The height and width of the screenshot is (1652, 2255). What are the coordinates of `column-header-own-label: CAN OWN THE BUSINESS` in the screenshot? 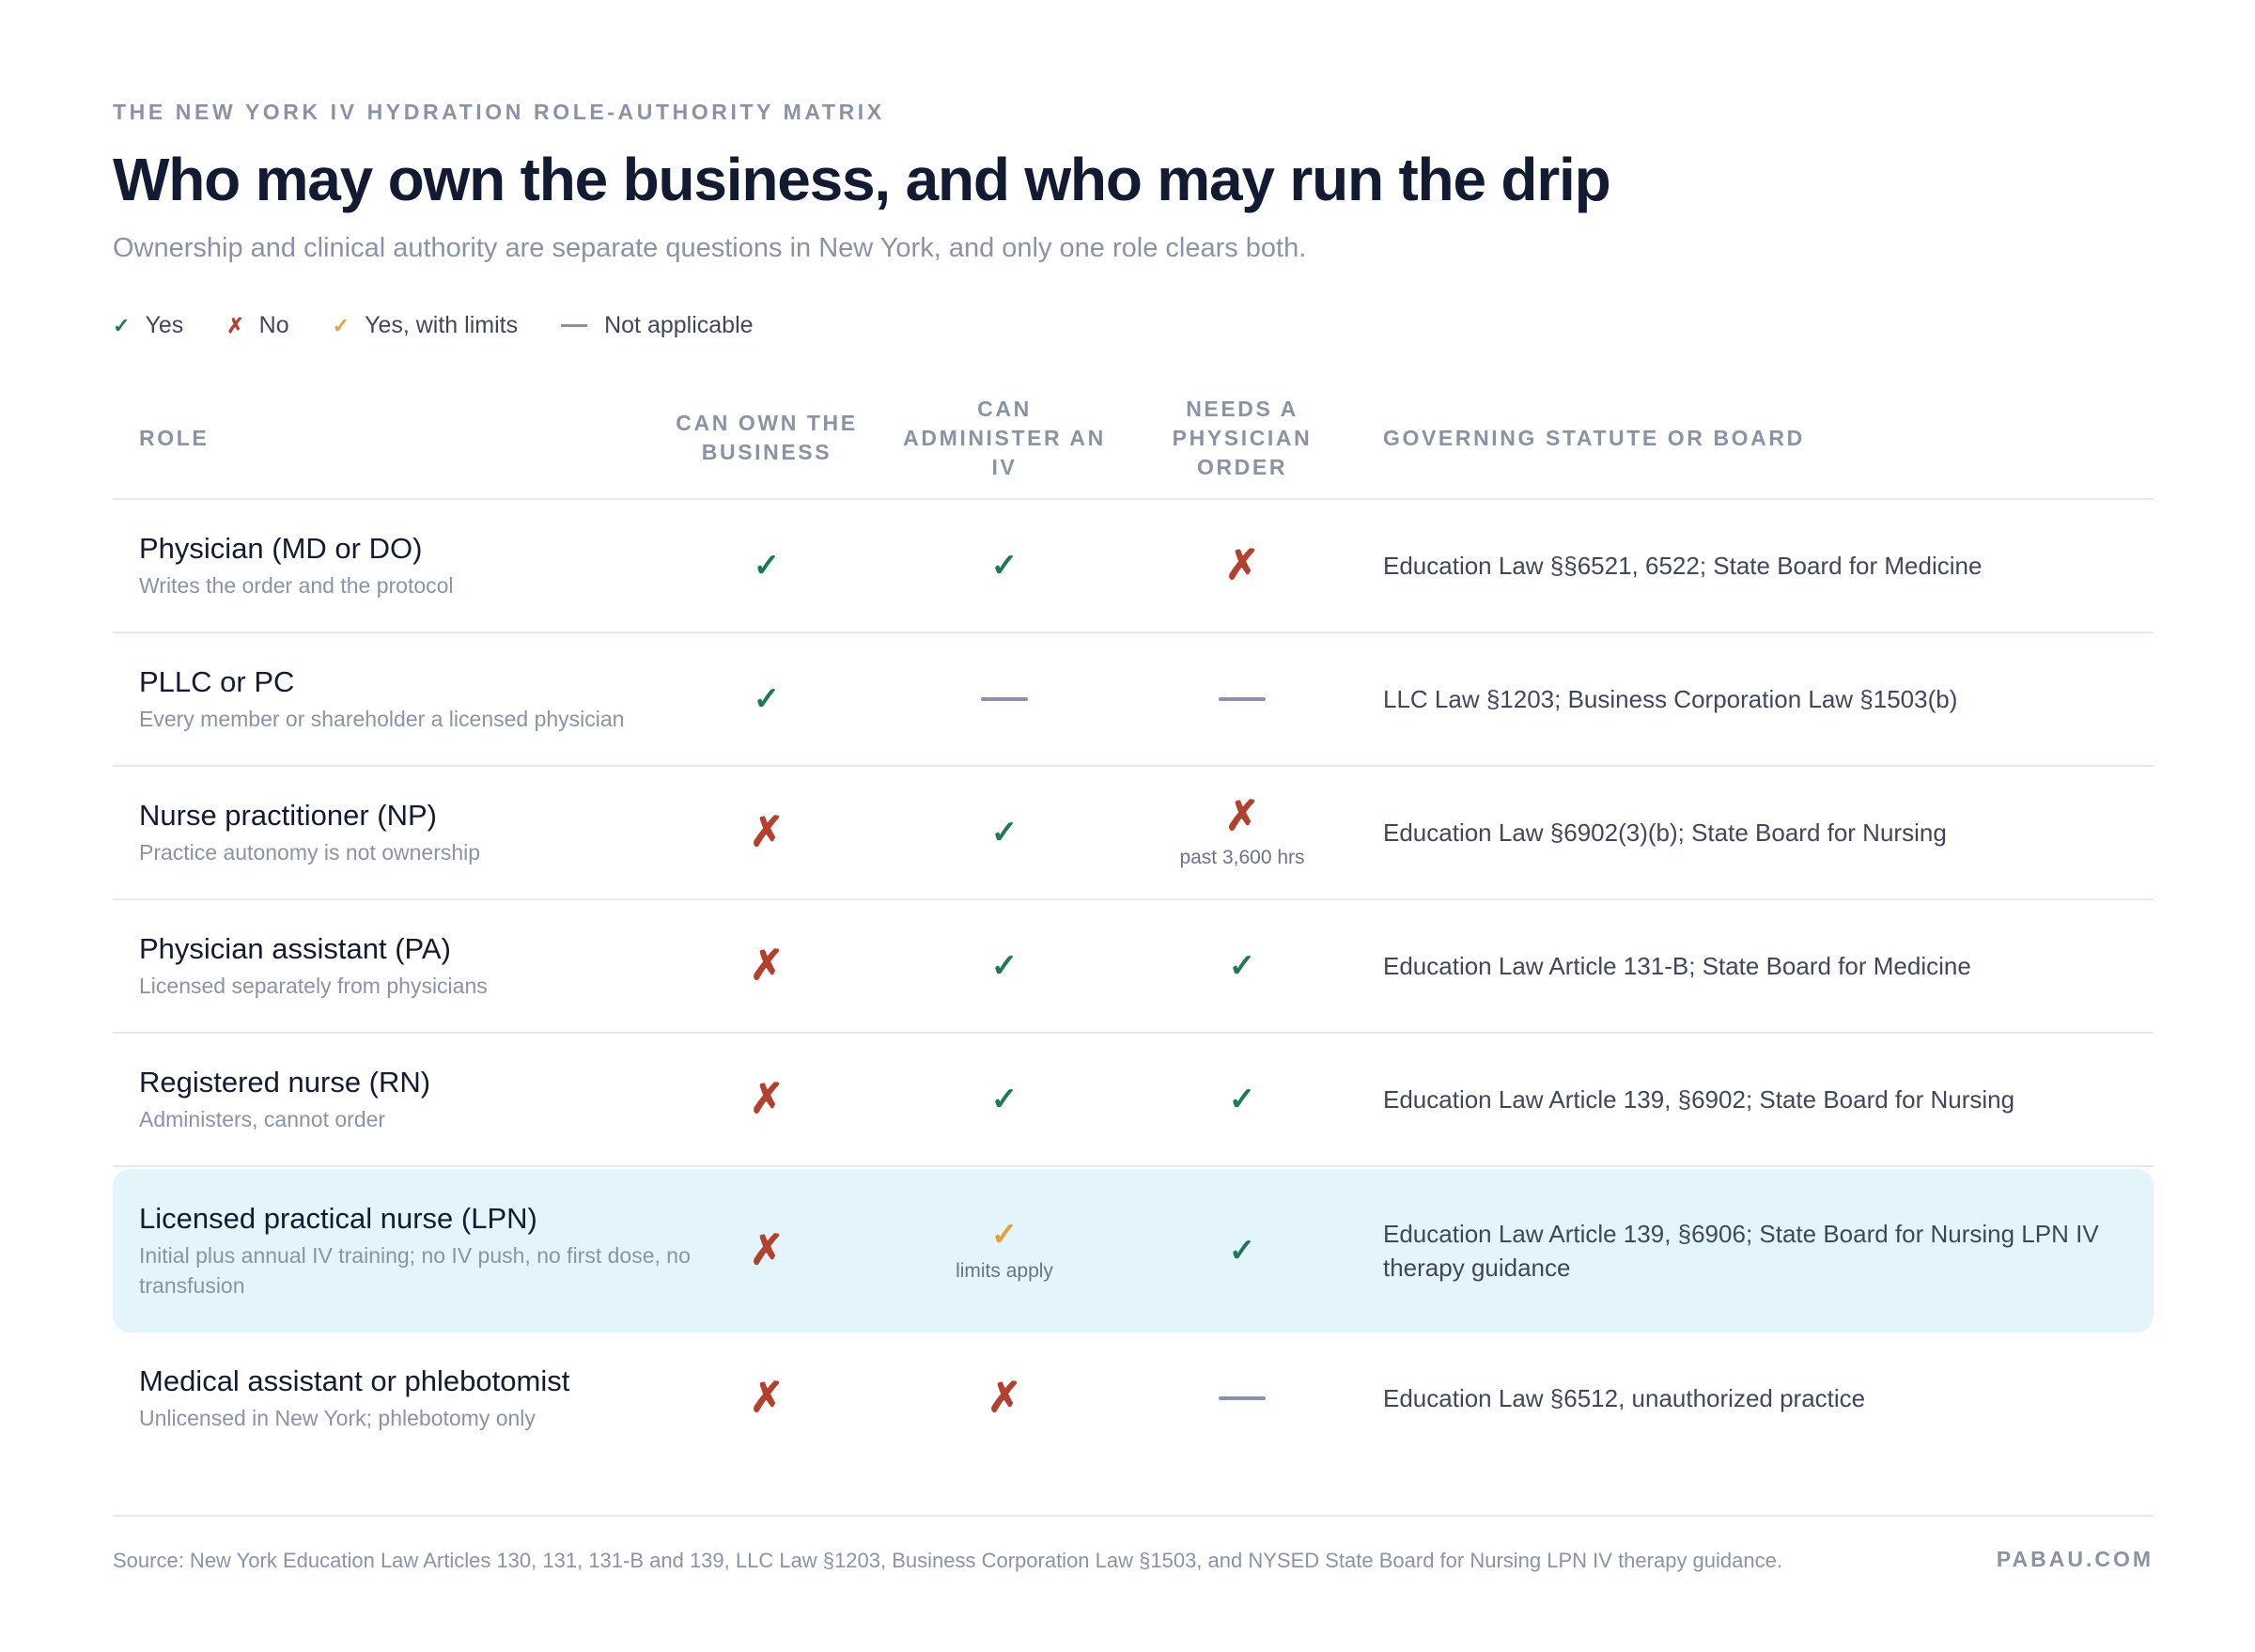 It's located at (767, 437).